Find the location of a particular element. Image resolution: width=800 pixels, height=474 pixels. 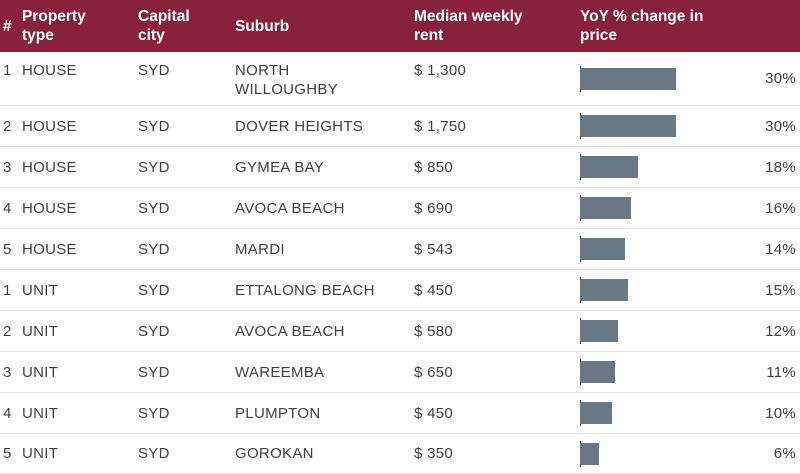

header-yoy-change-line1: YoY % change in is located at coordinates (642, 16).